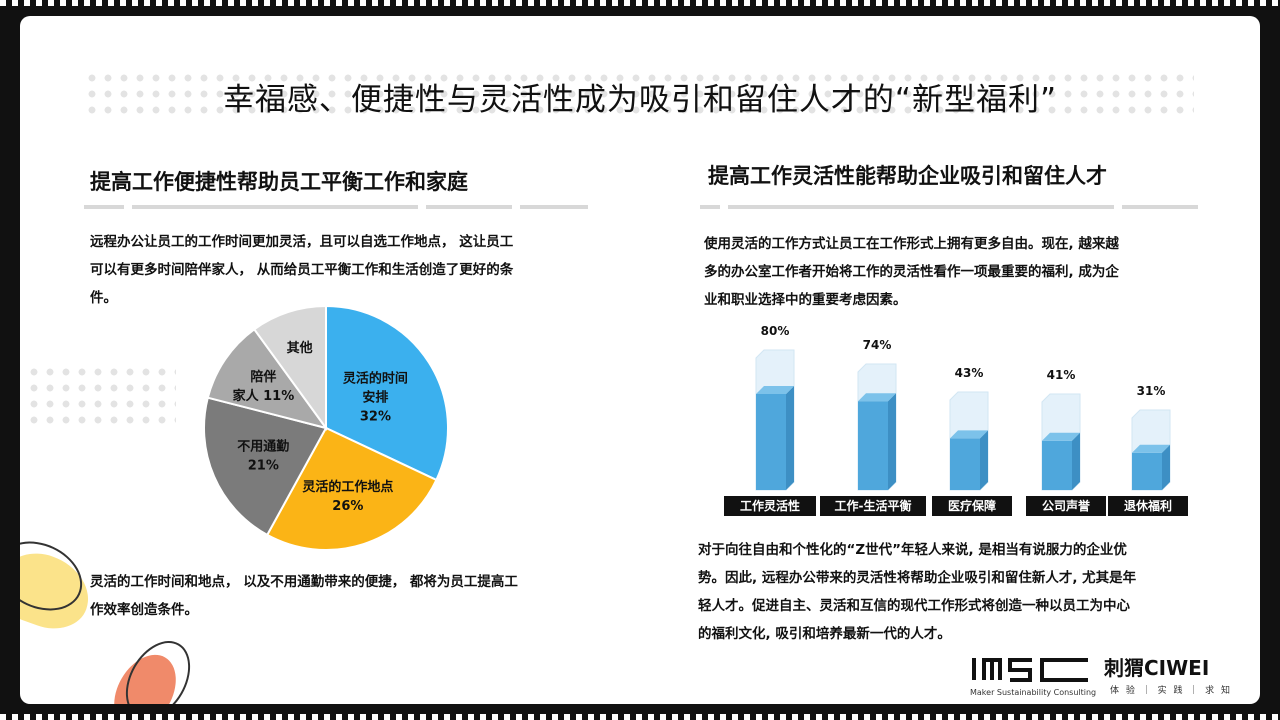 This screenshot has height=720, width=1280. Describe the element at coordinates (907, 176) in the screenshot. I see `right-section-heading: 提高工作灵活性能帮助企业吸引和留住人才` at that location.